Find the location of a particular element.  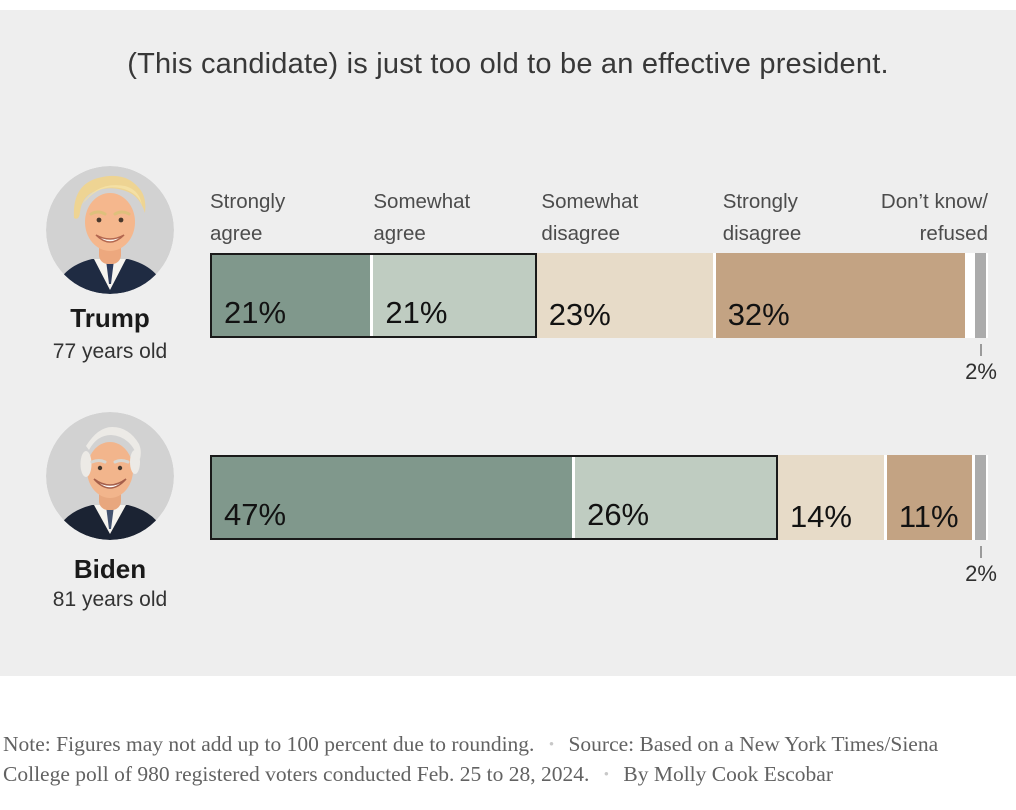

trump-avatar is located at coordinates (110, 230).